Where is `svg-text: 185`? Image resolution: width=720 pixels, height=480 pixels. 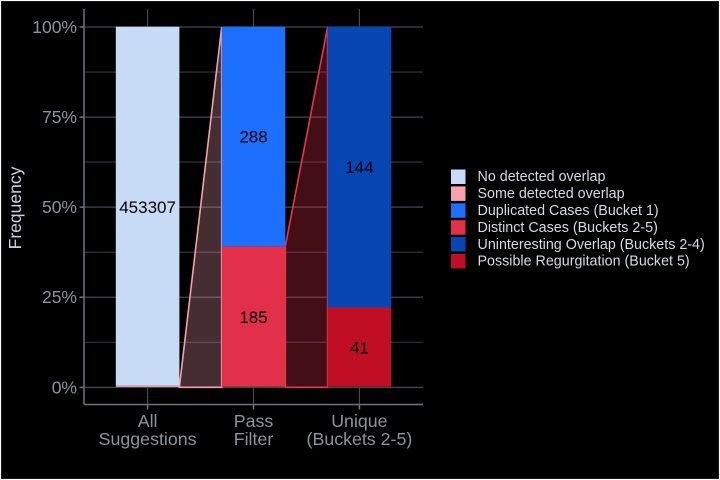
svg-text: 185 is located at coordinates (253, 317).